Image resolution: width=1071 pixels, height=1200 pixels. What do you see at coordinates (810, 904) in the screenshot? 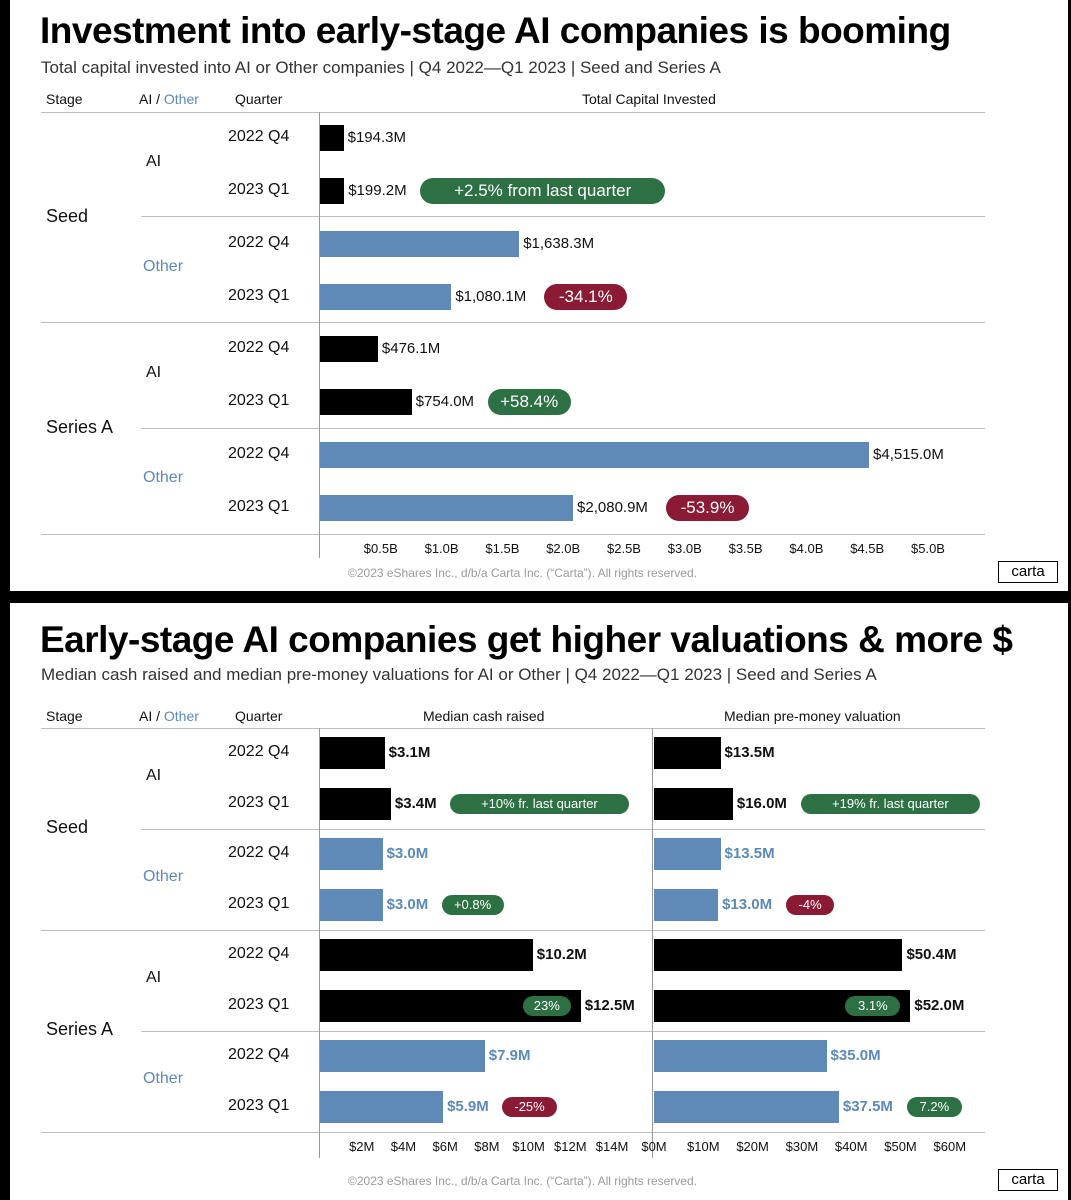
I see `change-badge: -4%` at bounding box center [810, 904].